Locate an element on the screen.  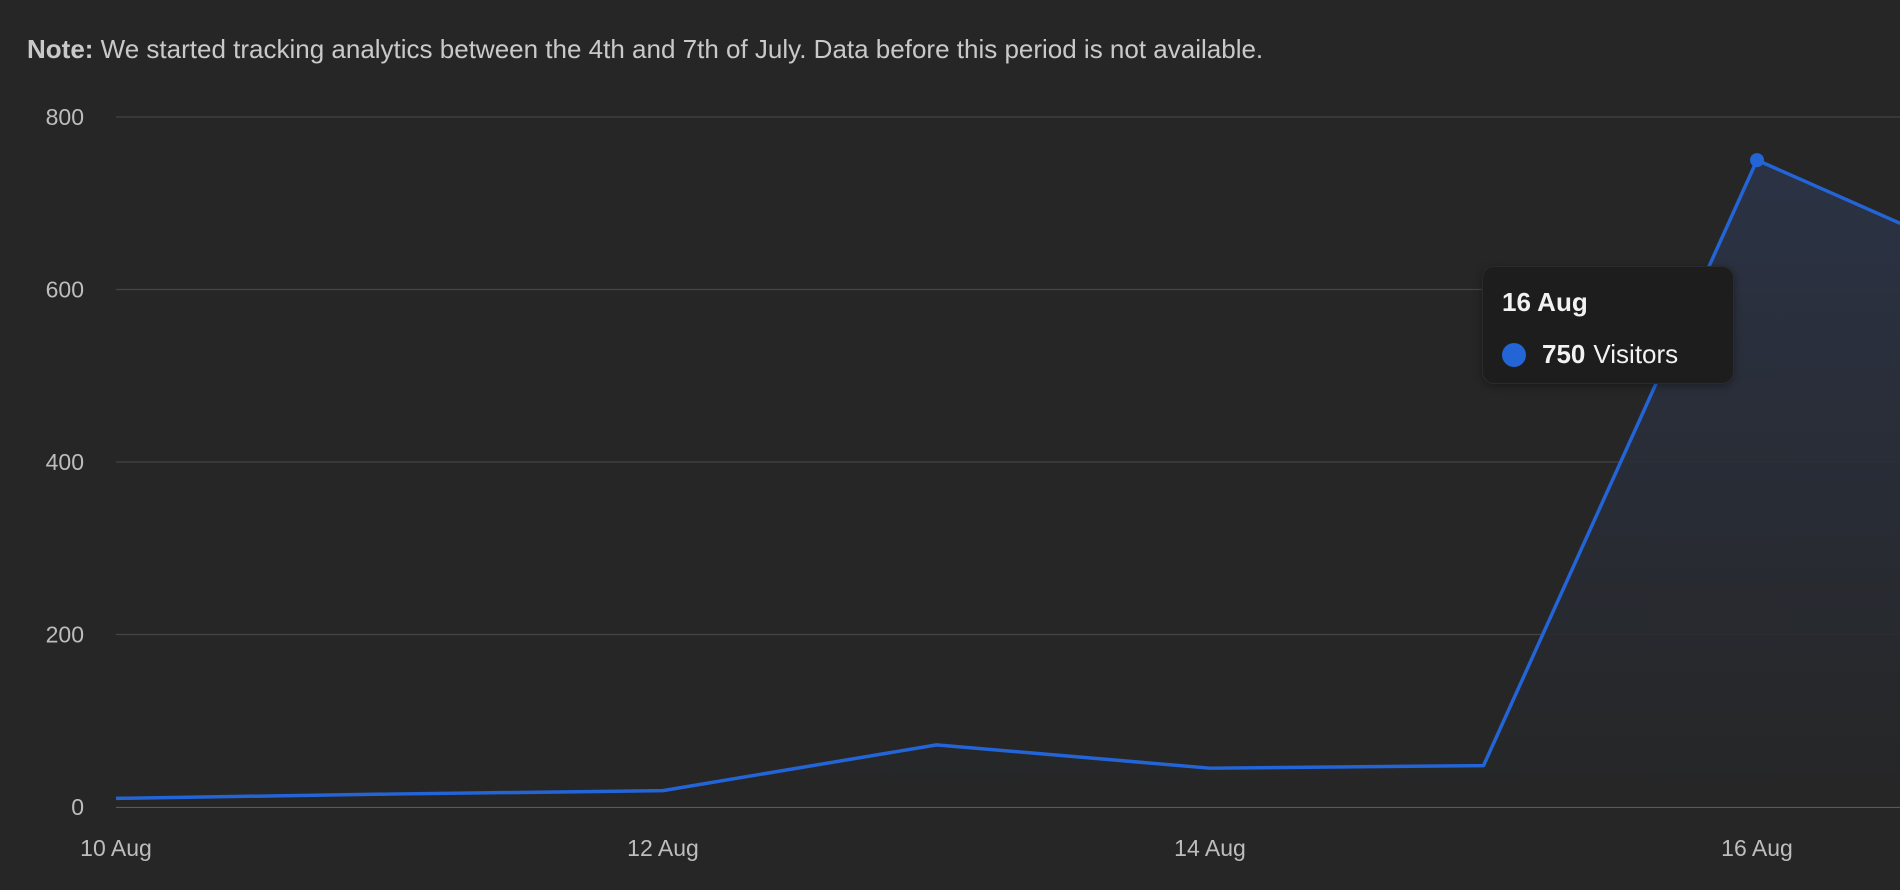
y-tick-label: 400 is located at coordinates (65, 462).